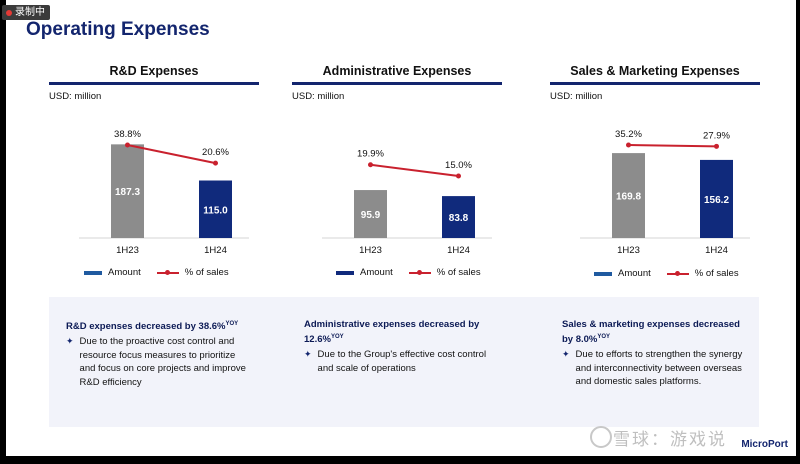  I want to click on page-title: Operating Expenses, so click(118, 29).